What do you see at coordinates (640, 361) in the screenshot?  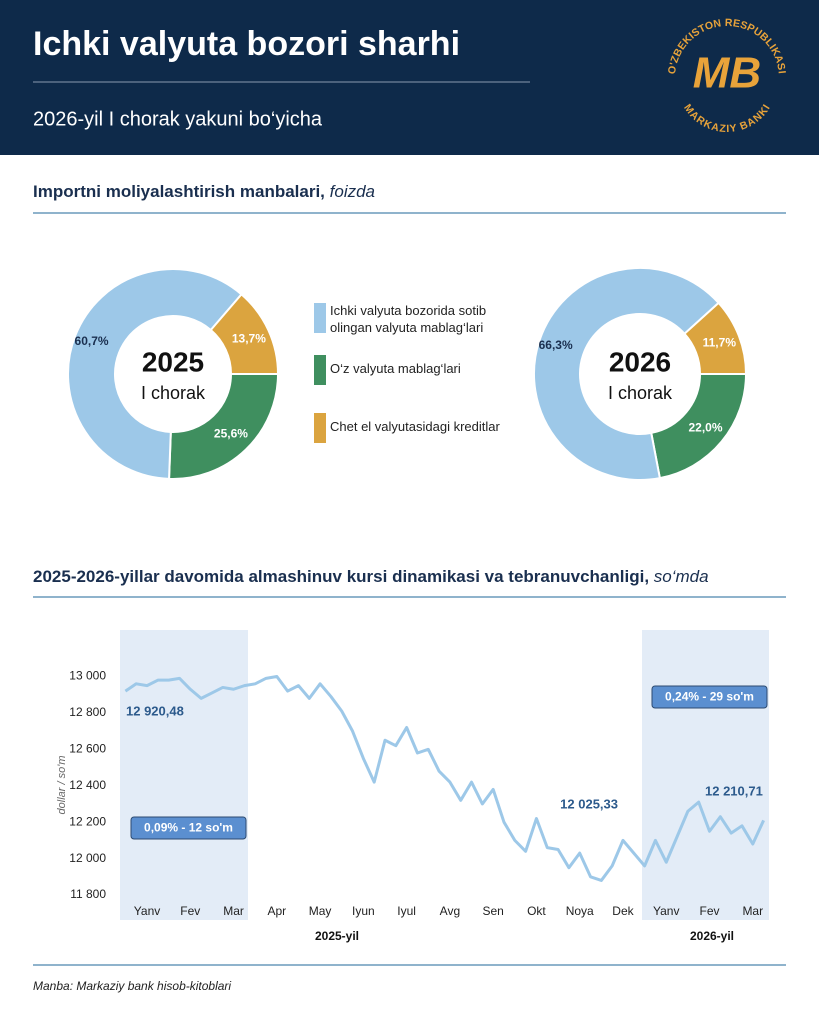 I see `center-title: 2026` at bounding box center [640, 361].